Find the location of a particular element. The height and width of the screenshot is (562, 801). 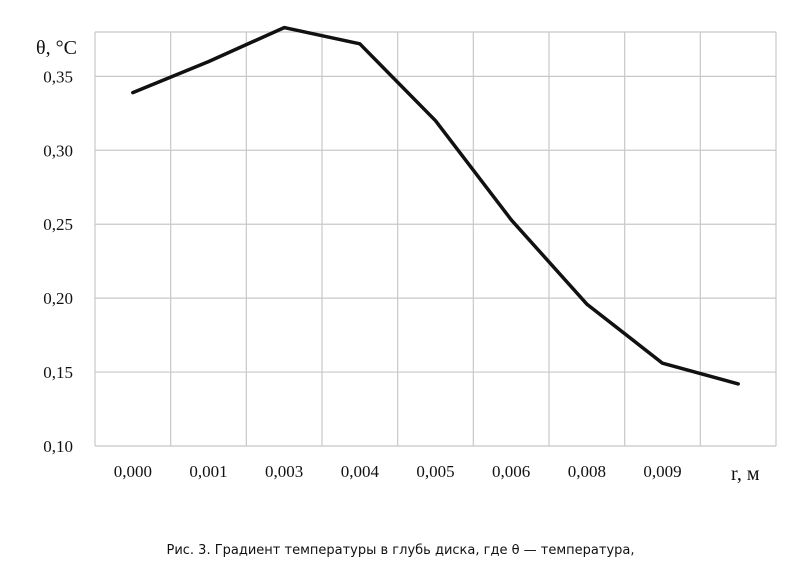

y-tick-label: 0,25 is located at coordinates (58, 224).